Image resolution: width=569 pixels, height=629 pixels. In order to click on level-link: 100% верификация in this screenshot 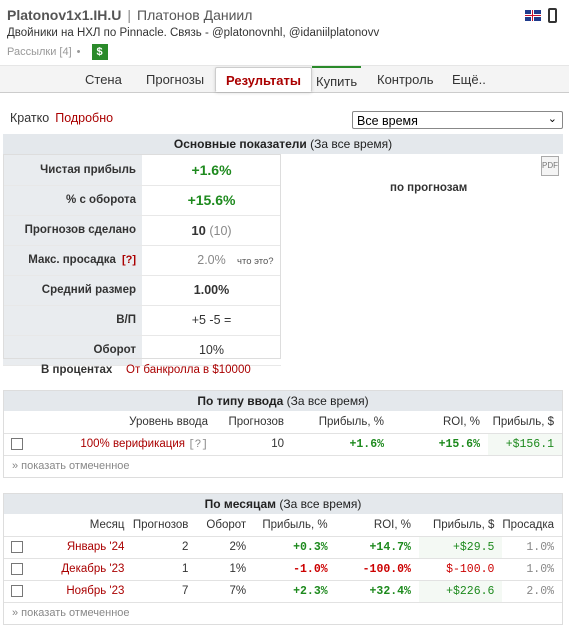, I will do `click(132, 443)`.